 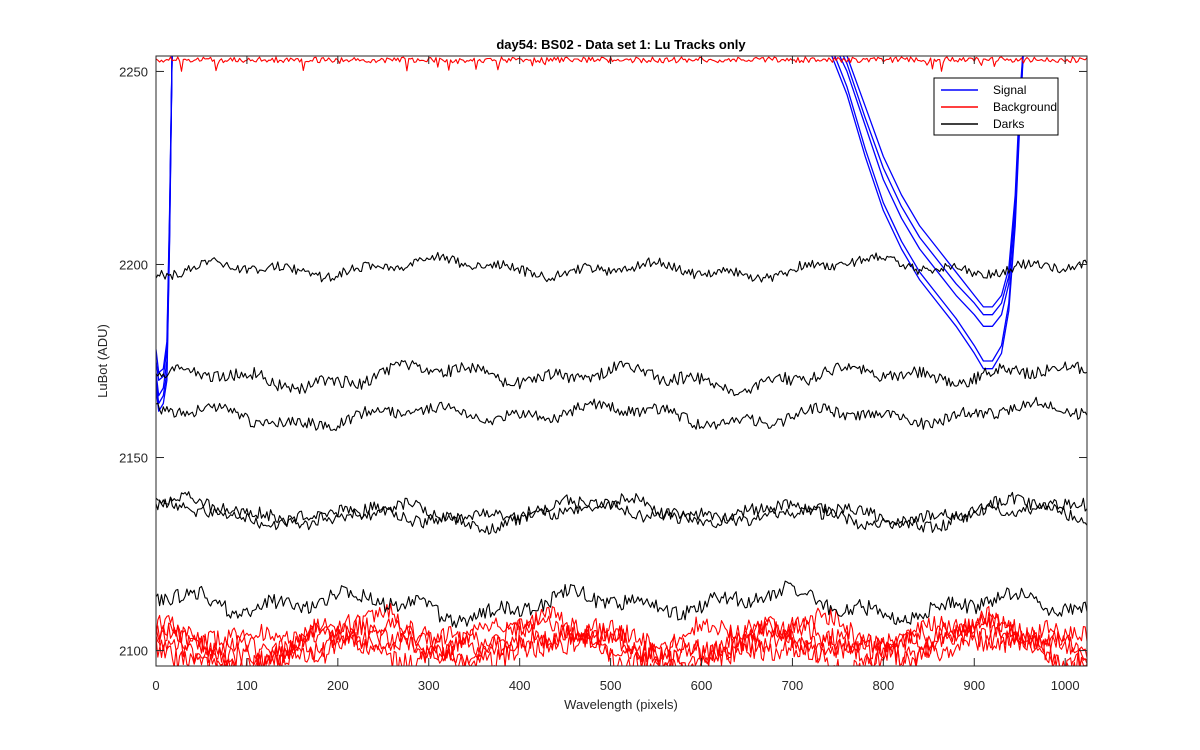 I want to click on legend-label-darks: Darks, so click(x=1008, y=124).